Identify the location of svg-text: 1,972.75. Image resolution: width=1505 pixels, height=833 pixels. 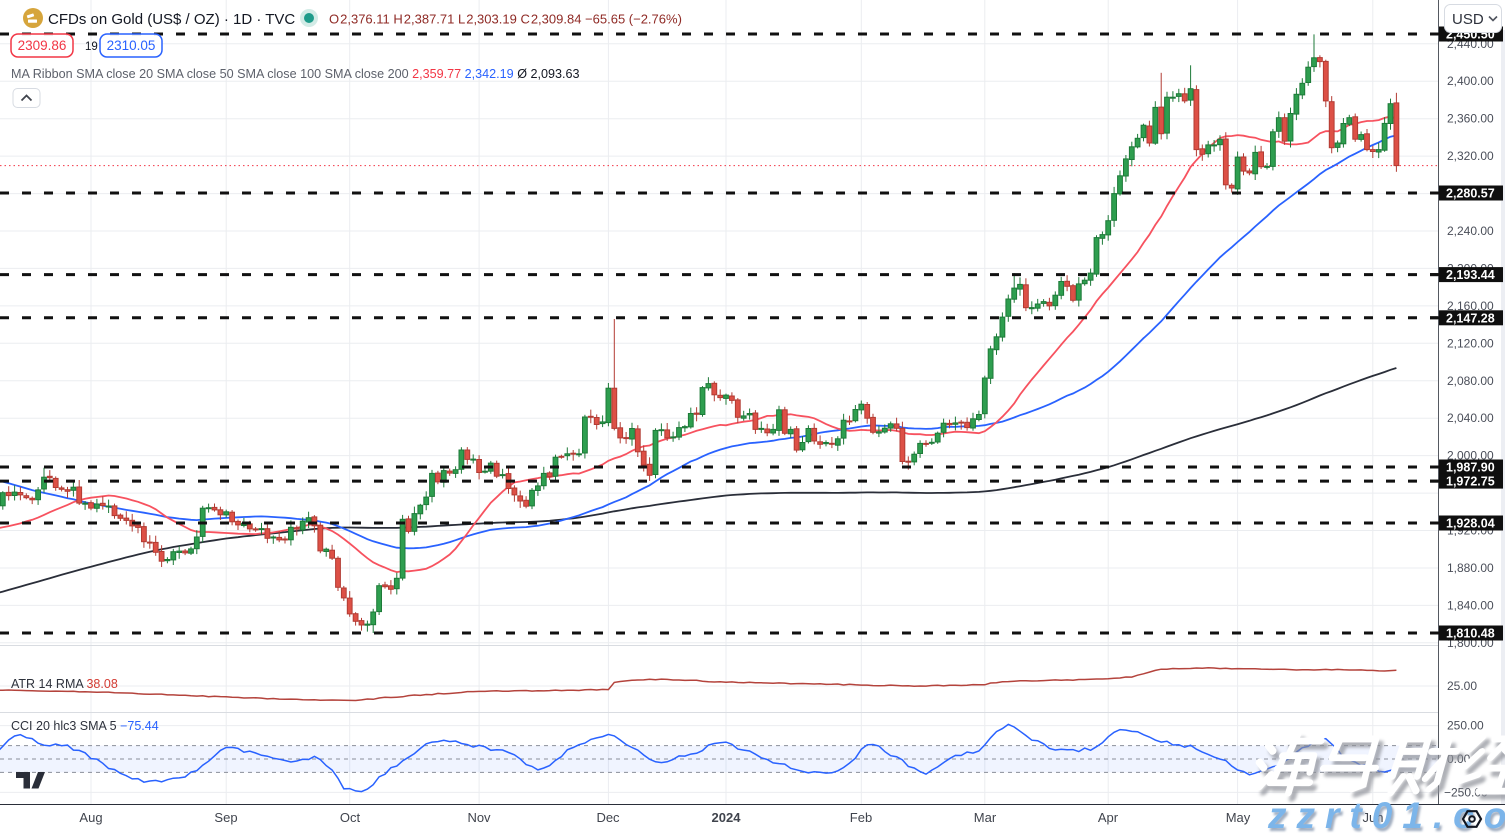
(1470, 482).